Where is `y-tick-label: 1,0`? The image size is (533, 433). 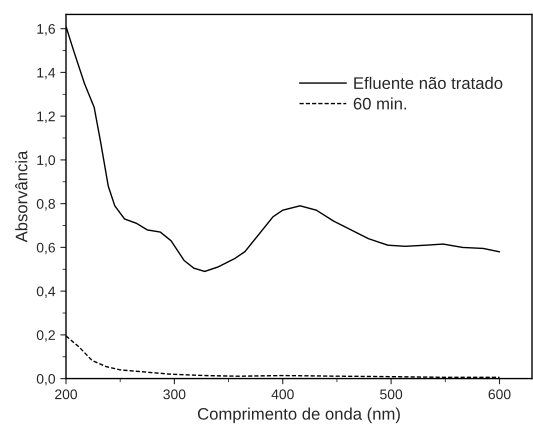 y-tick-label: 1,0 is located at coordinates (46, 161).